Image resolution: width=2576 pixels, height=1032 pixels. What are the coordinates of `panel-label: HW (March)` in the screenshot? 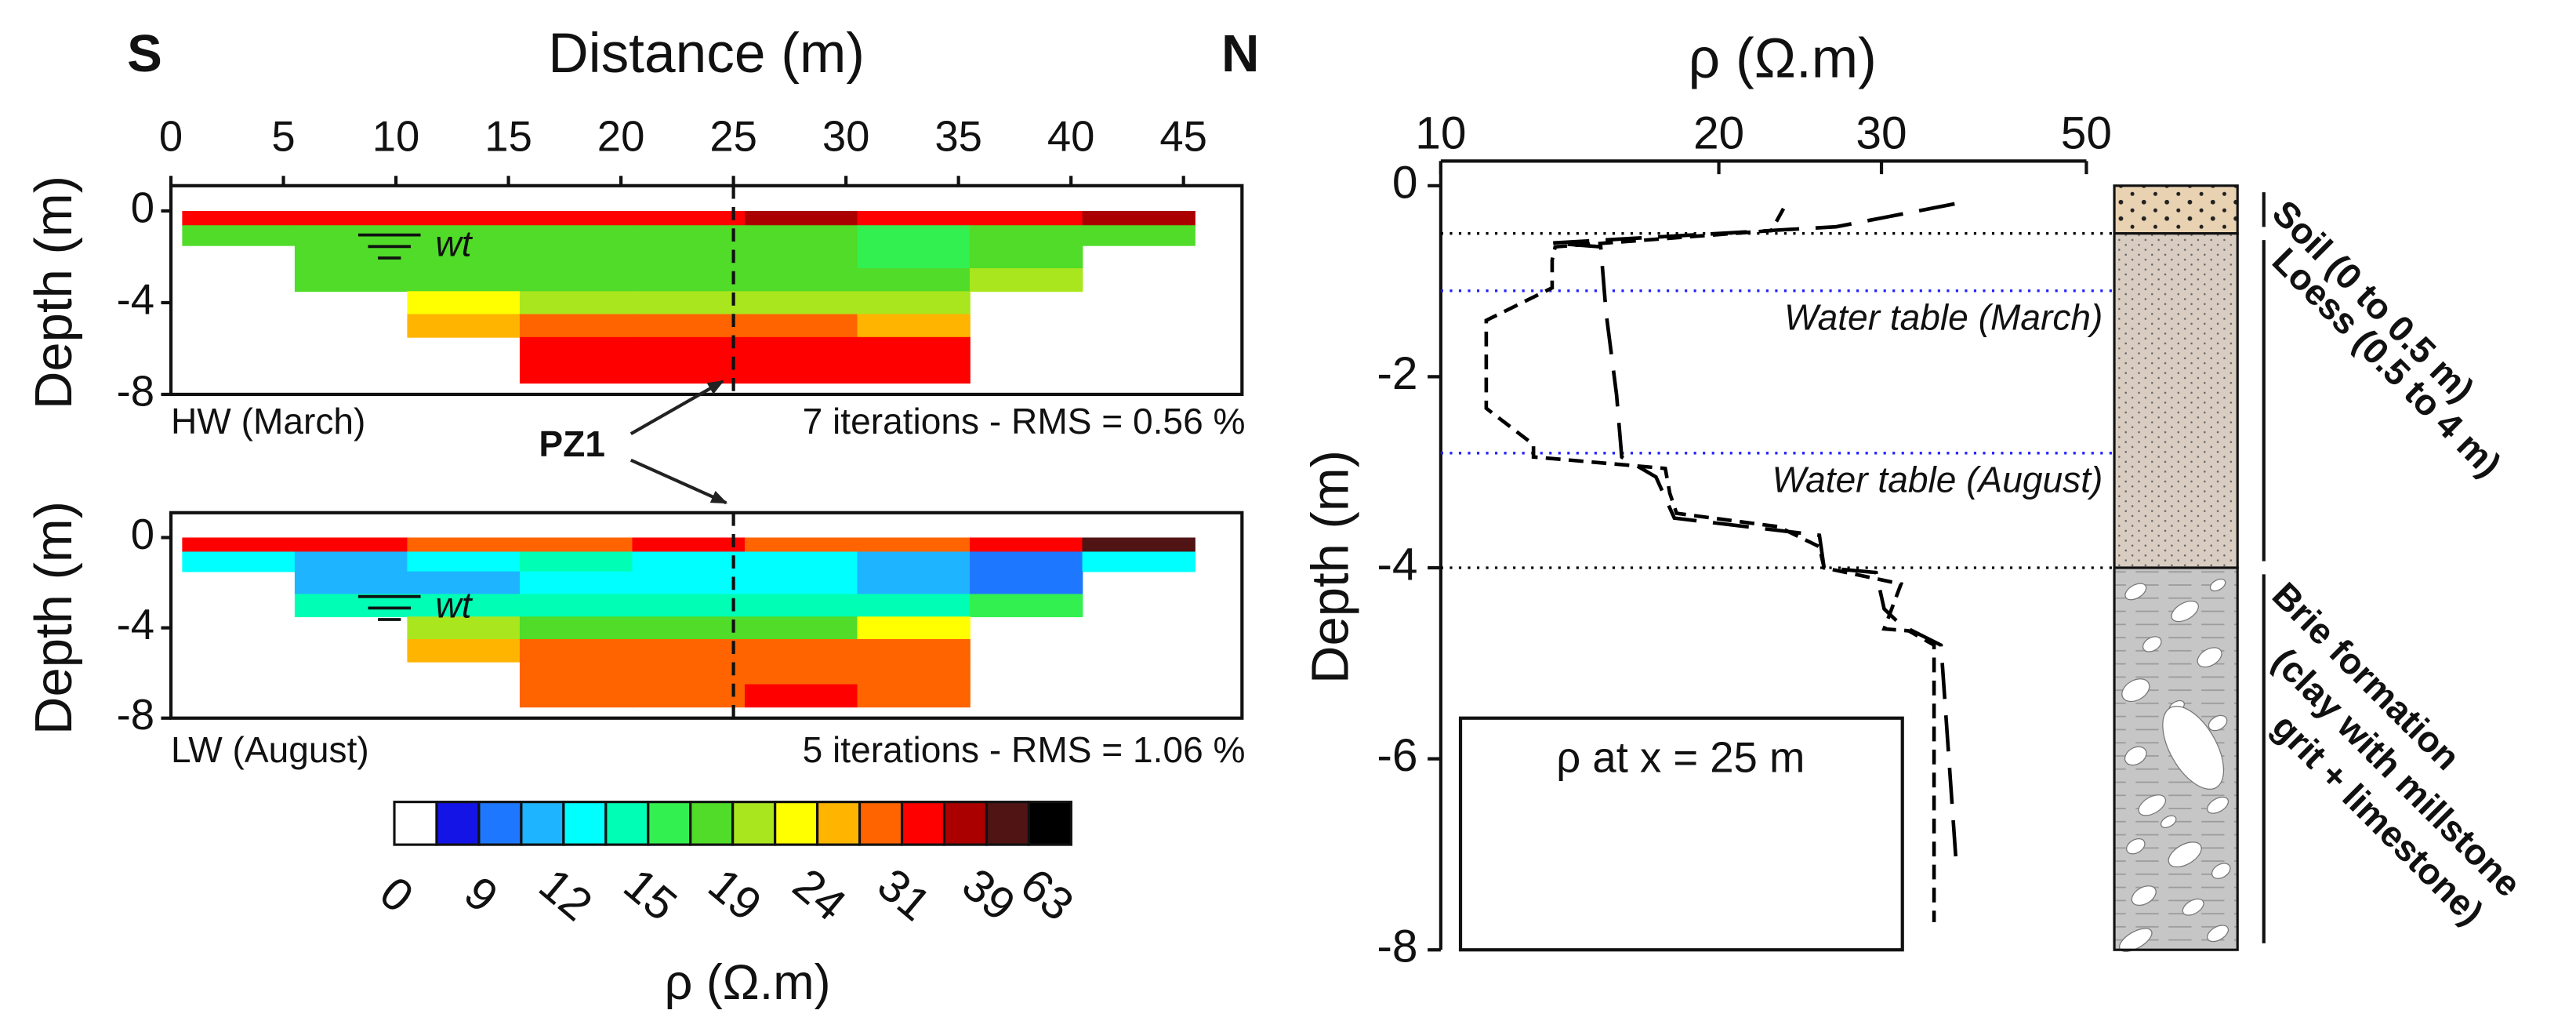 It's located at (268, 422).